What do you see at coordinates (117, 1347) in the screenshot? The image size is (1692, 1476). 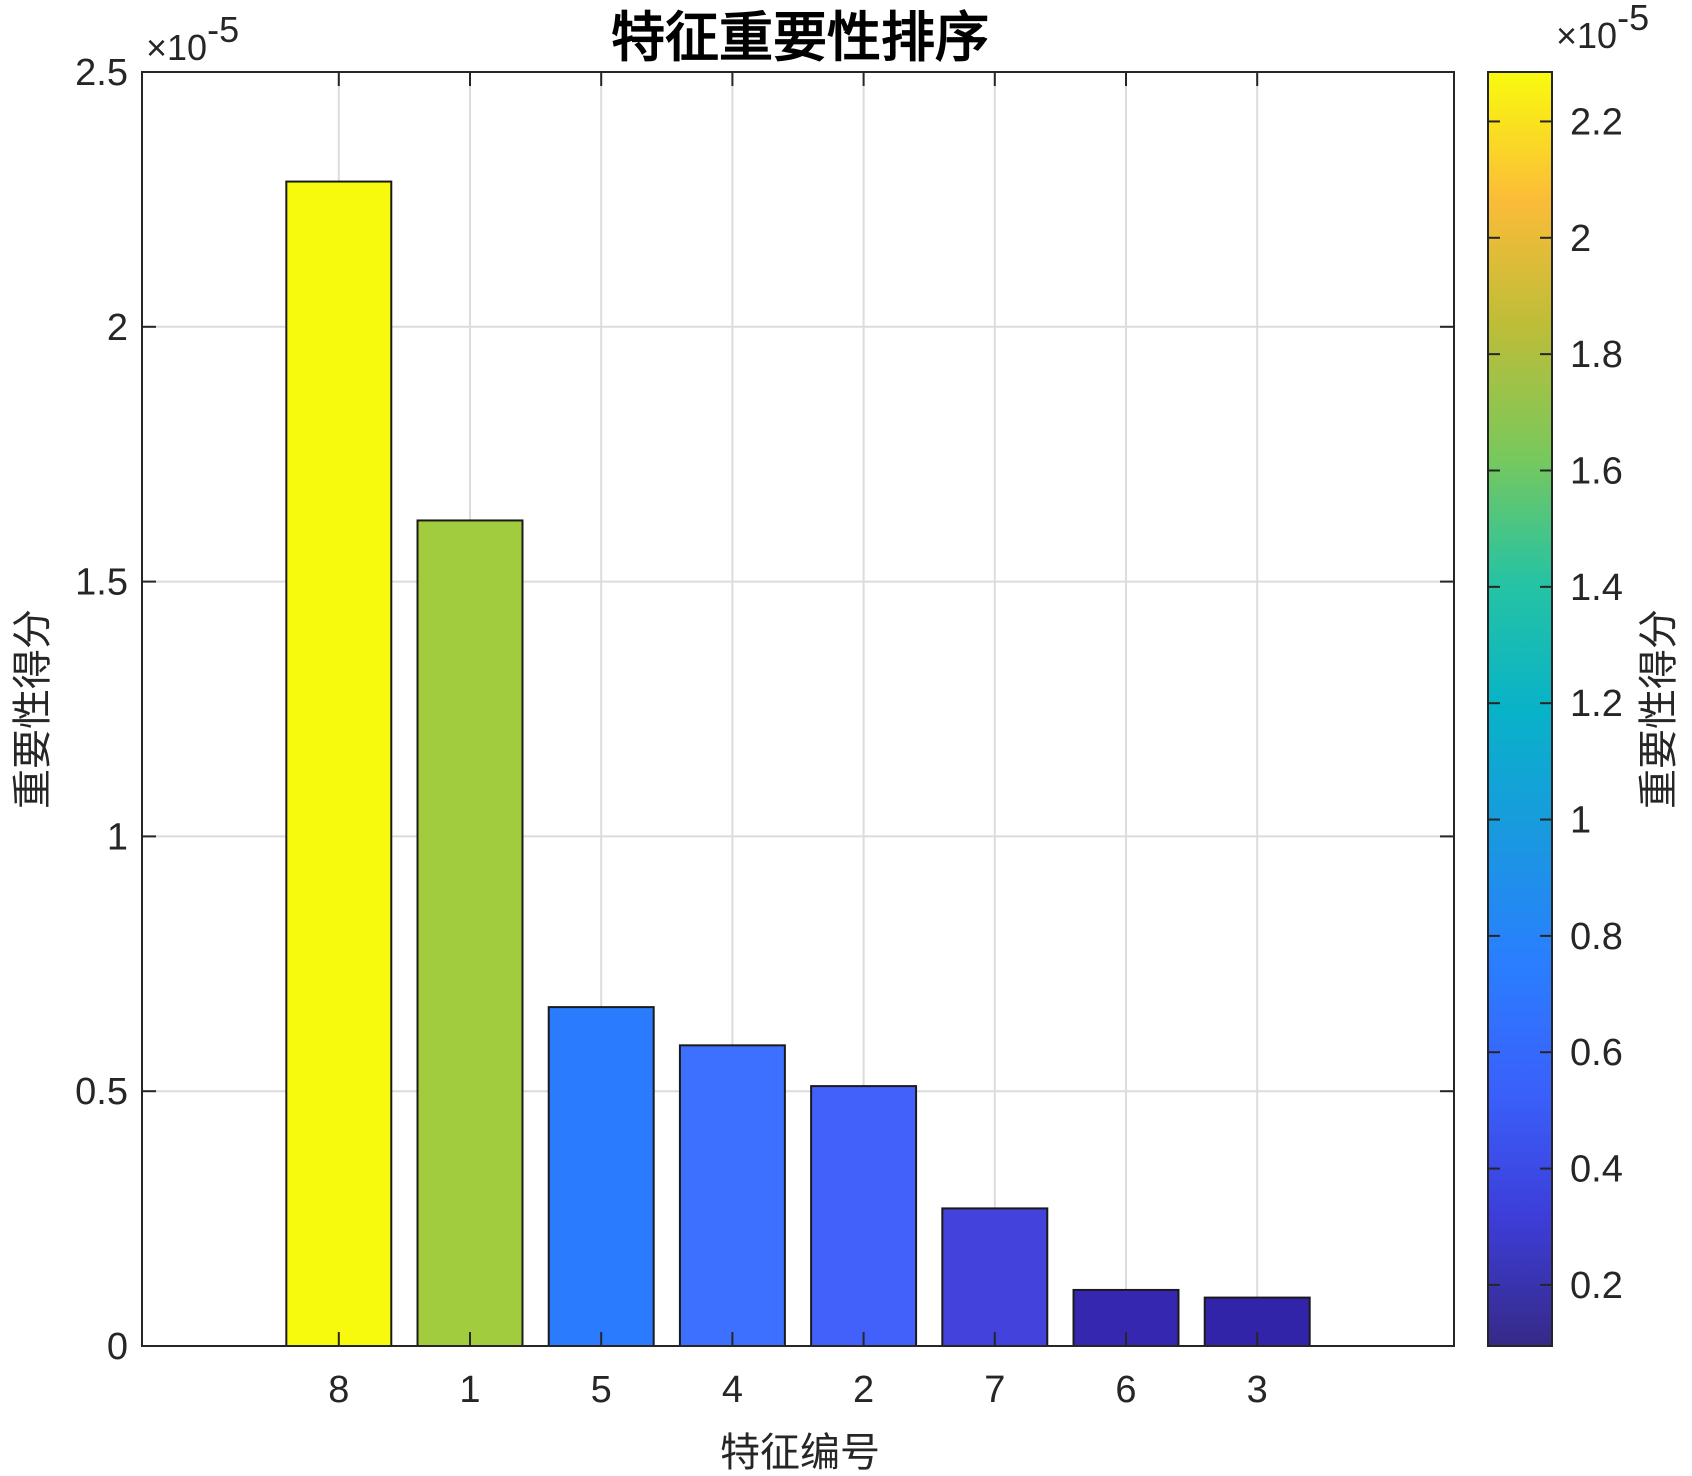 I see `y-tick-label: 0` at bounding box center [117, 1347].